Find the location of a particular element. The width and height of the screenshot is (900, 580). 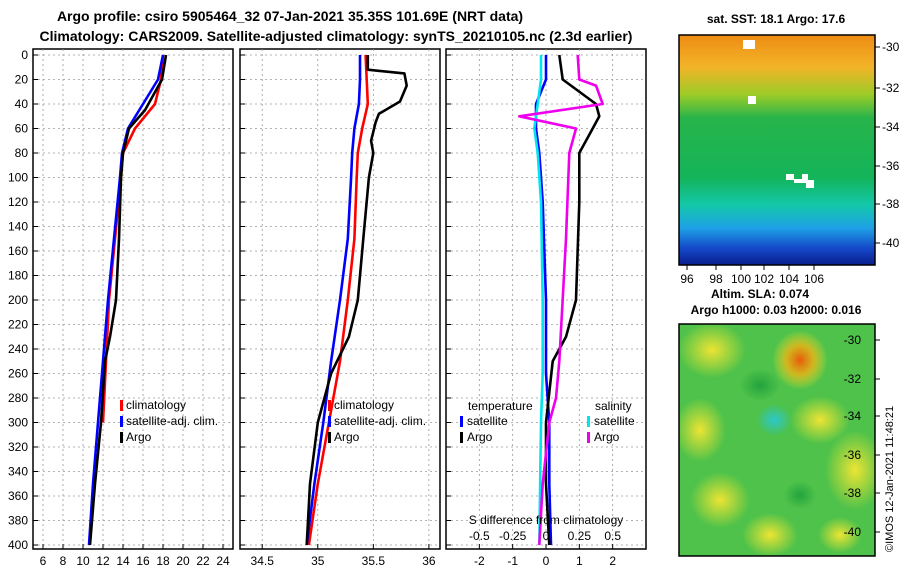

legend-sal-satellite-swatch is located at coordinates (588, 421).